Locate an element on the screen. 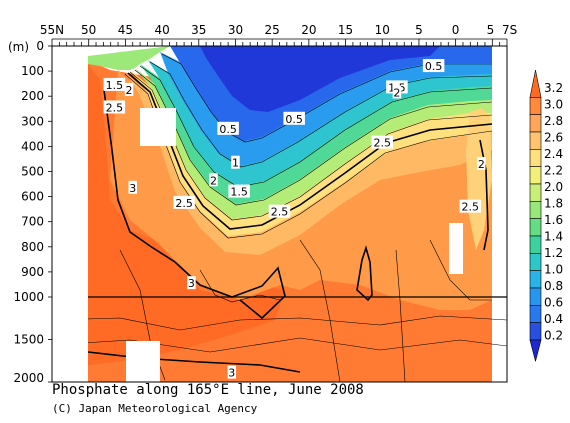 The height and width of the screenshot is (423, 570). lat-tick-label: 40 is located at coordinates (161, 30).